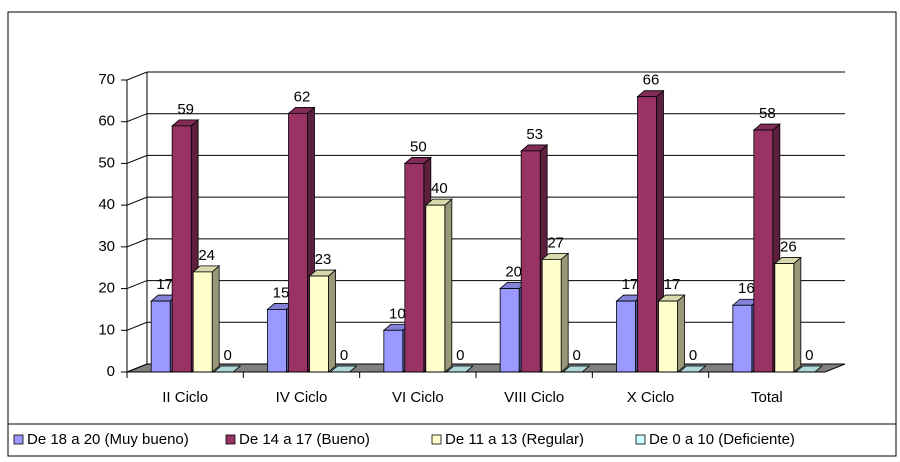 The height and width of the screenshot is (462, 900). Describe the element at coordinates (651, 80) in the screenshot. I see `data-label: 66` at that location.